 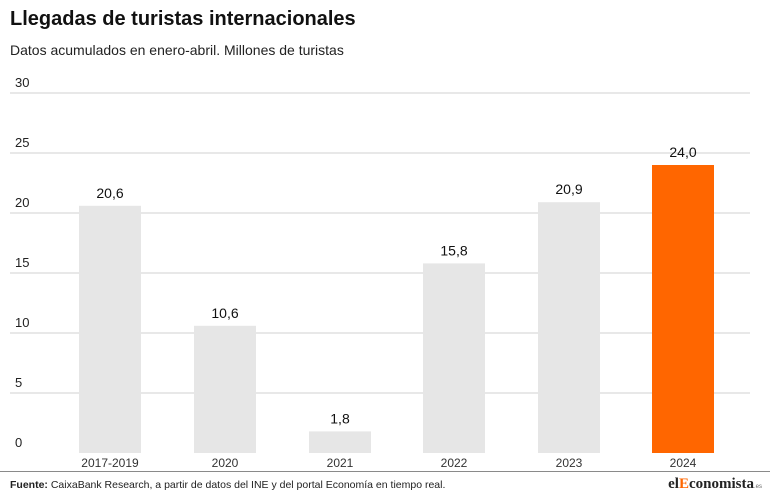 What do you see at coordinates (225, 389) in the screenshot?
I see `bar-2020` at bounding box center [225, 389].